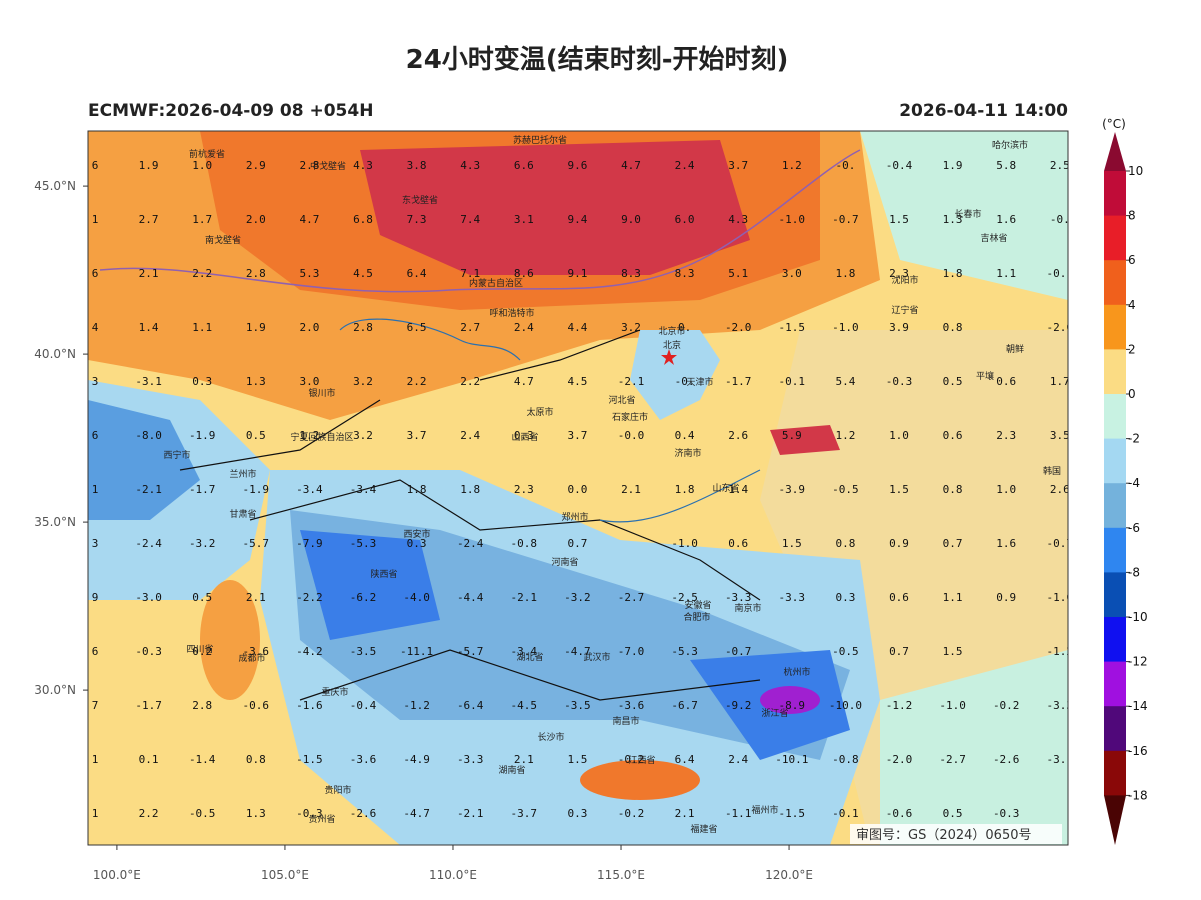  Describe the element at coordinates (792, 381) in the screenshot. I see `grid-value: -0.1` at that location.